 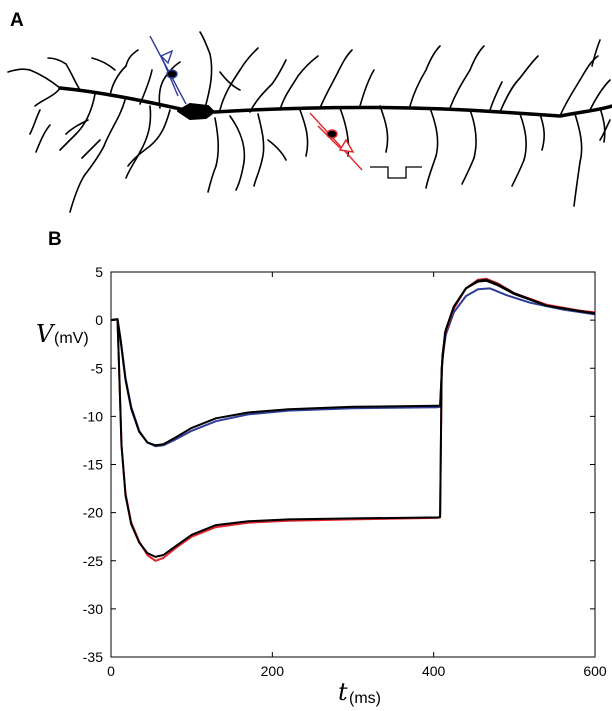 What do you see at coordinates (595, 671) in the screenshot?
I see `x-tick-label: 600` at bounding box center [595, 671].